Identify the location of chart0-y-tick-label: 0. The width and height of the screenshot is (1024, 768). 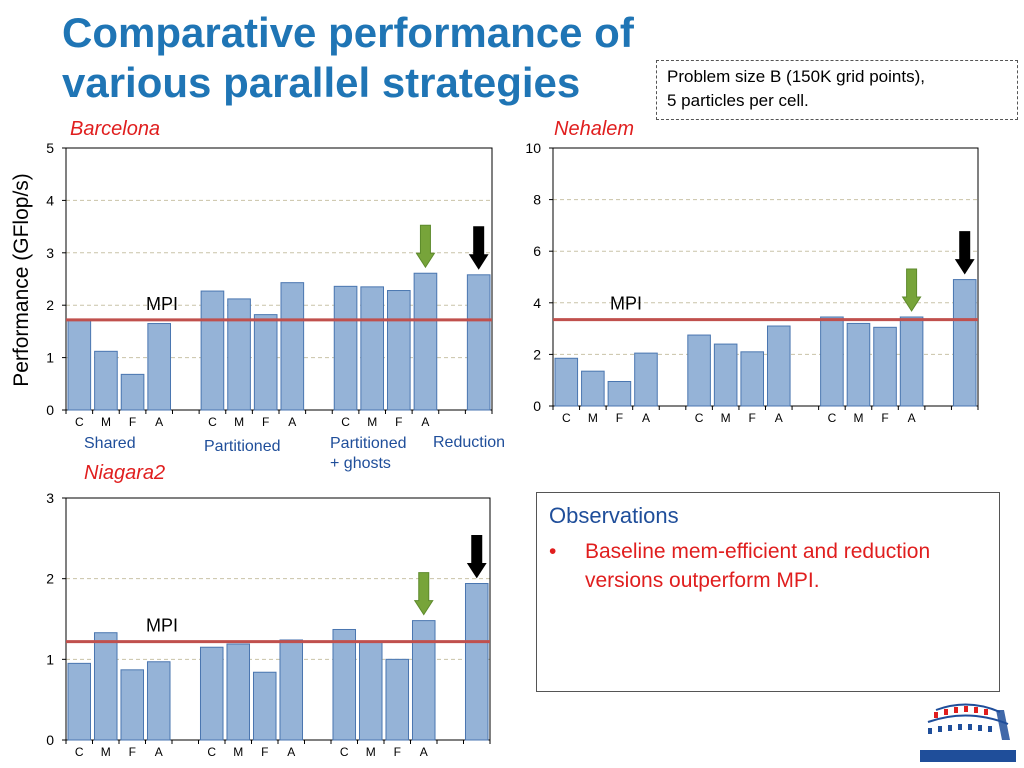
(50, 410).